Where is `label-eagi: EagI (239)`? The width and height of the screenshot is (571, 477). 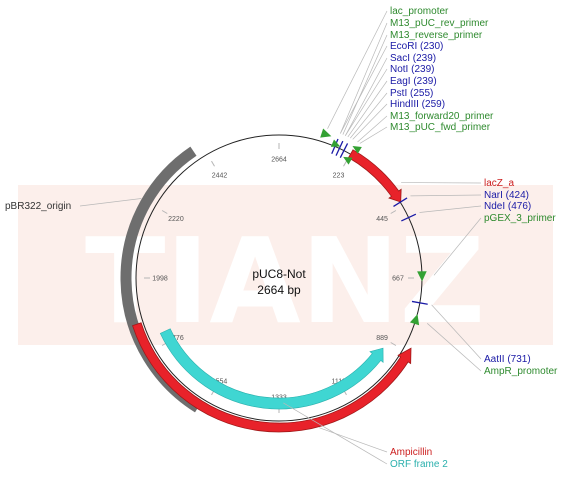 label-eagi: EagI (239) is located at coordinates (413, 81).